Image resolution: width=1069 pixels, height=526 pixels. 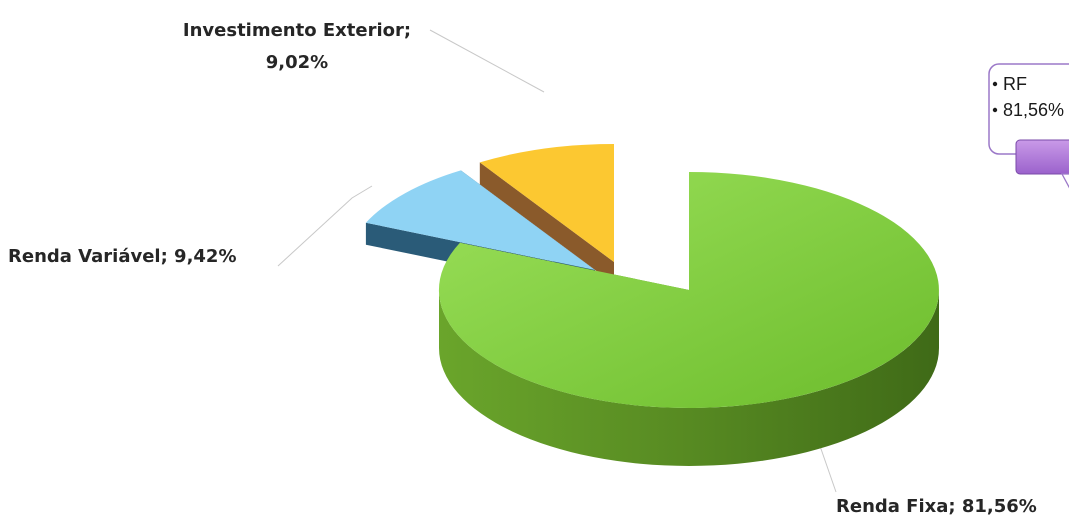 I want to click on data-label-renda-fixa: Renda Fixa; 81,56%, so click(x=936, y=506).